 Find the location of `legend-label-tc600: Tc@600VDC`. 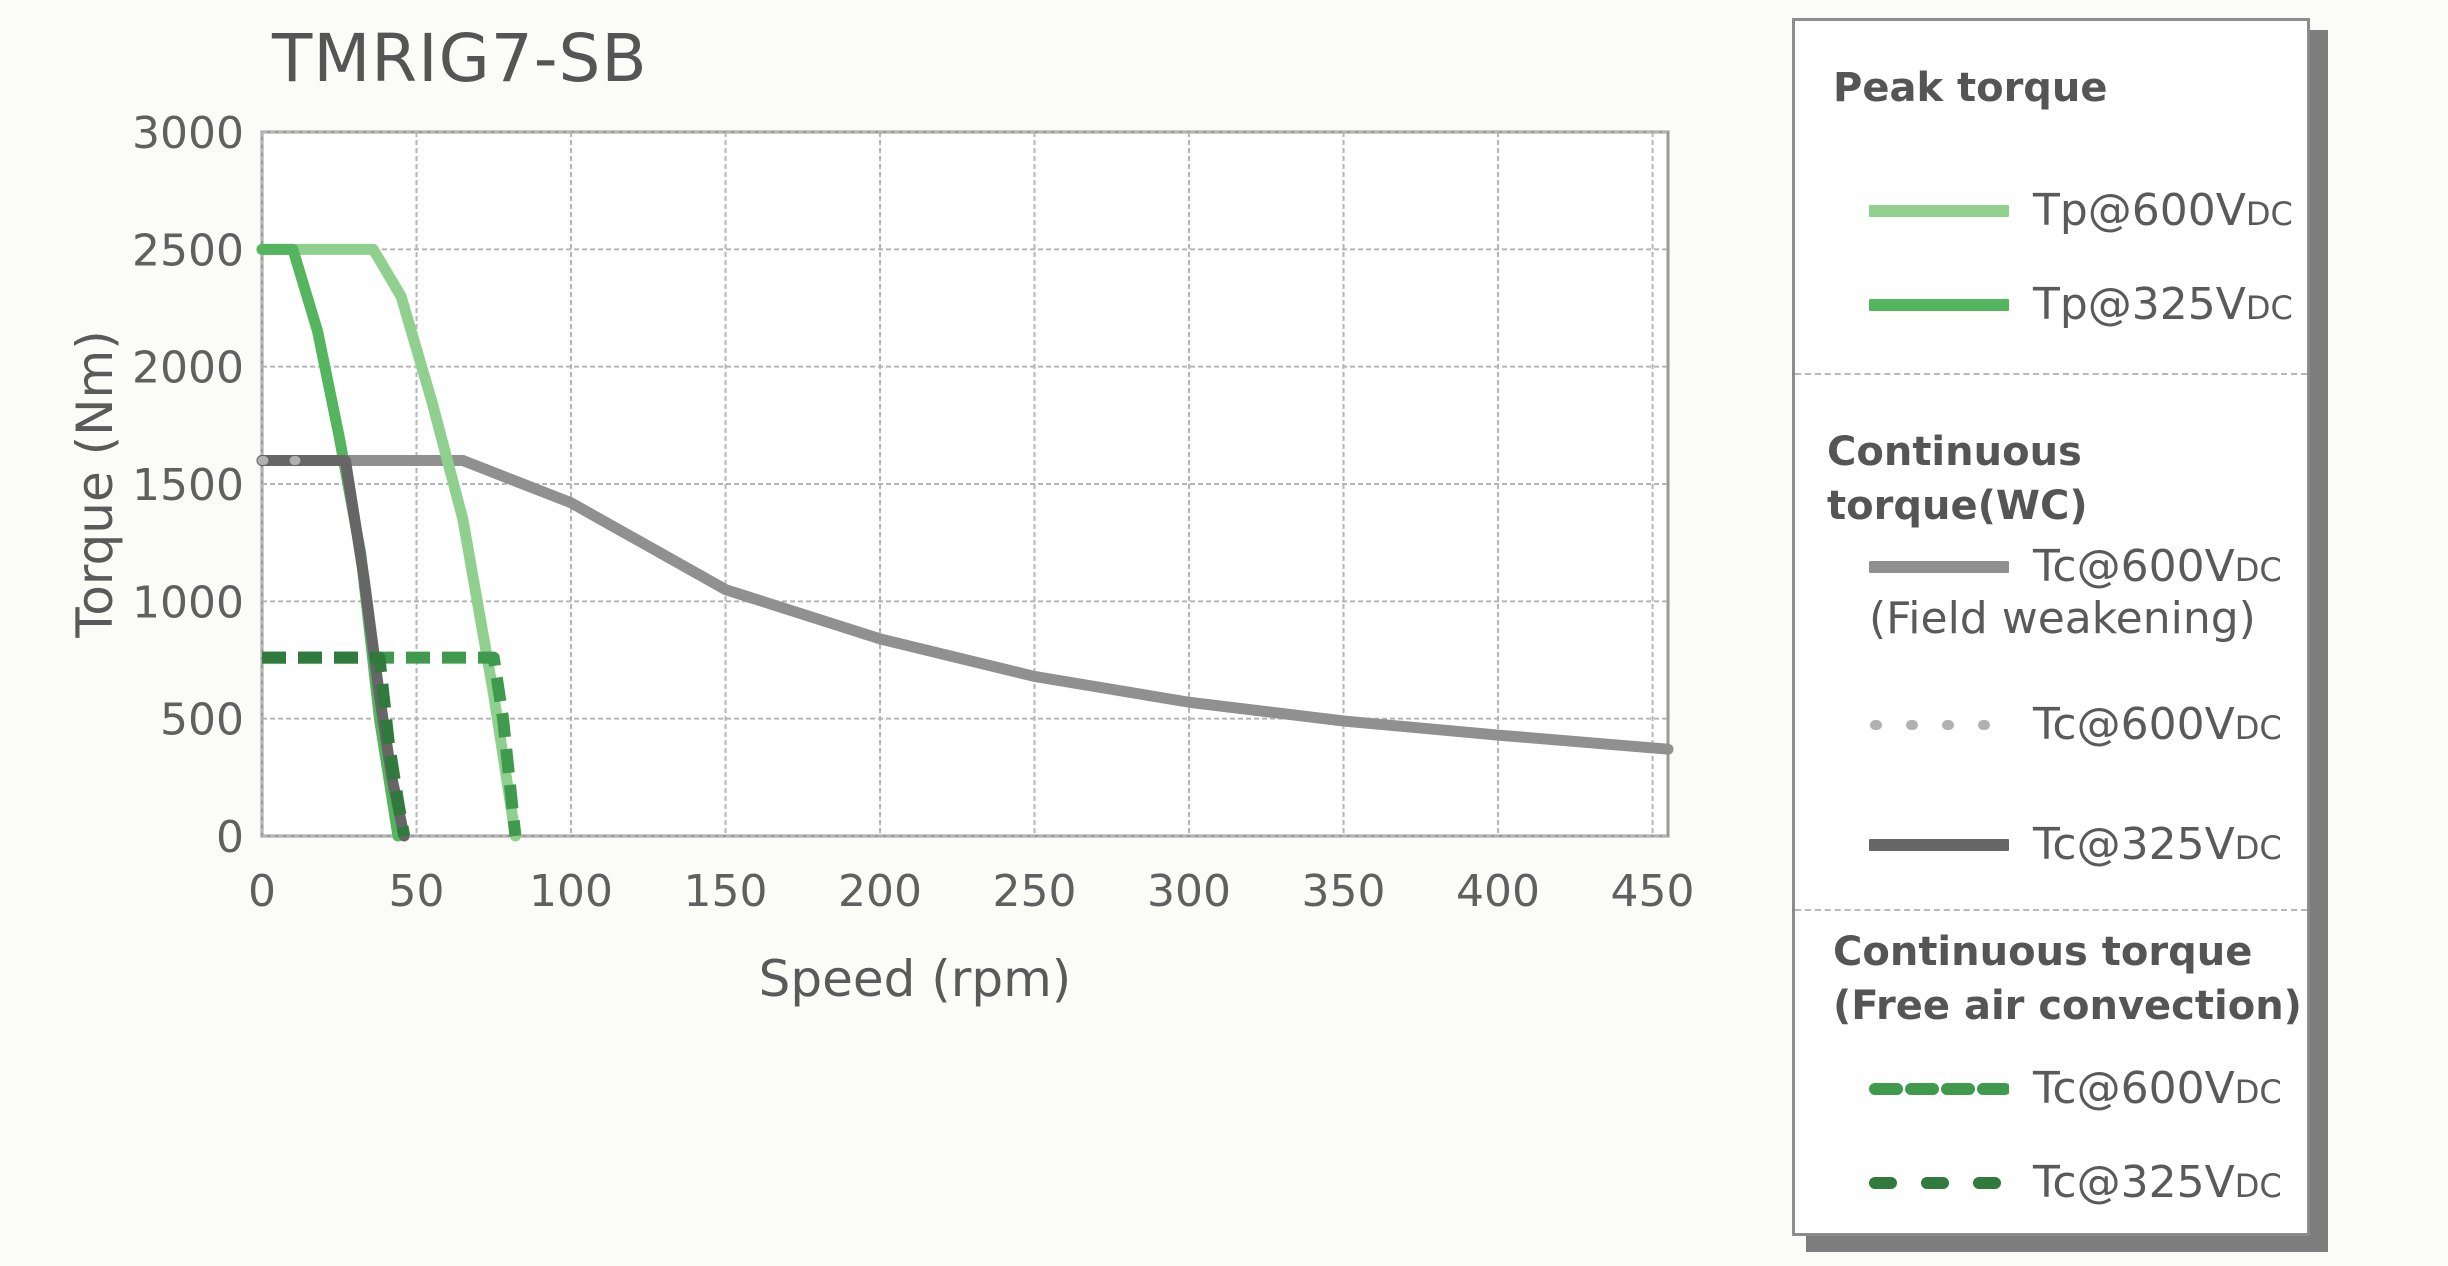

legend-label-tc600: Tc@600VDC is located at coordinates (2157, 724).